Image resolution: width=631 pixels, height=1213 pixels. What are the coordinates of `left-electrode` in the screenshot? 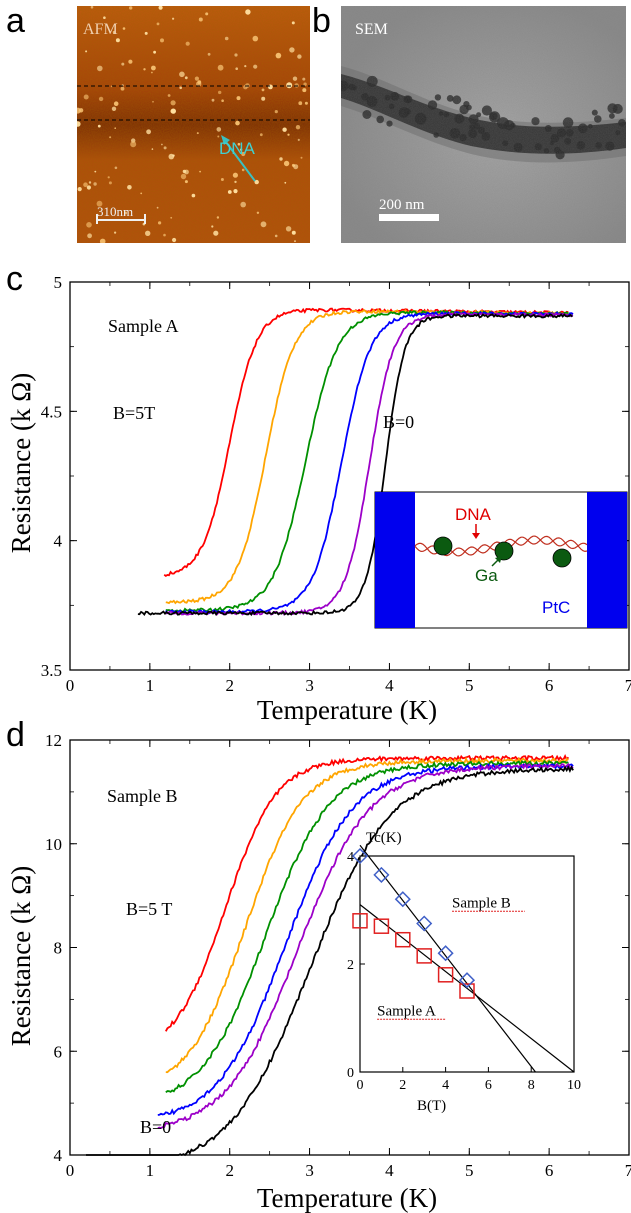 It's located at (395, 560).